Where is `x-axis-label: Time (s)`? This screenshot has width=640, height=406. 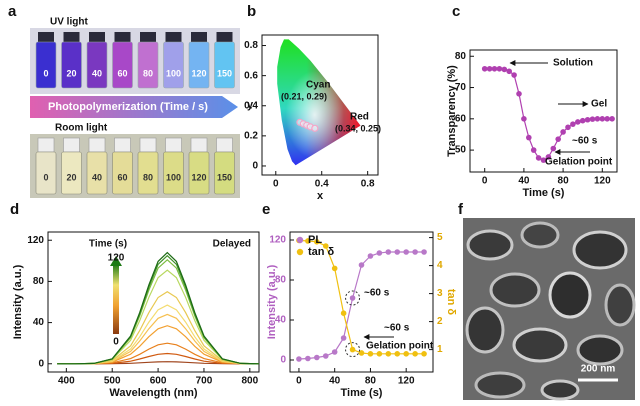
x-axis-label: Time (s) is located at coordinates (362, 393).